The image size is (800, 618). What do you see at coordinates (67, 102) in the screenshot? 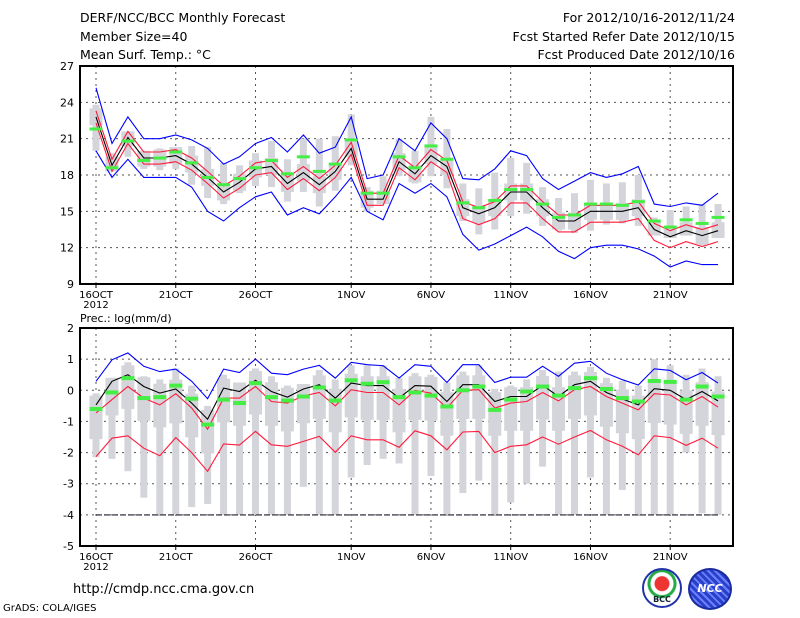
I see `y-tick-label: 24` at bounding box center [67, 102].